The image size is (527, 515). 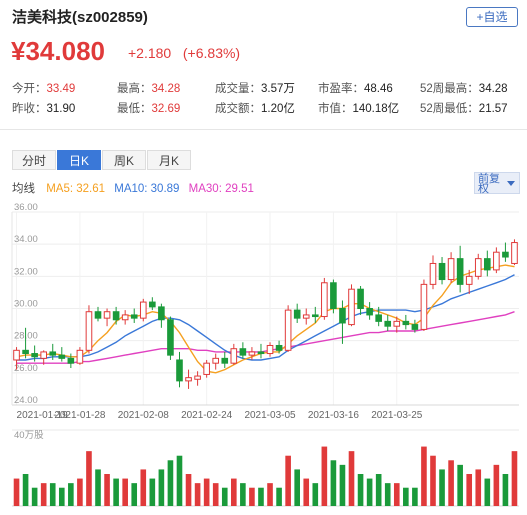 I want to click on x-tick-label: 2021-03-16, so click(x=334, y=415).